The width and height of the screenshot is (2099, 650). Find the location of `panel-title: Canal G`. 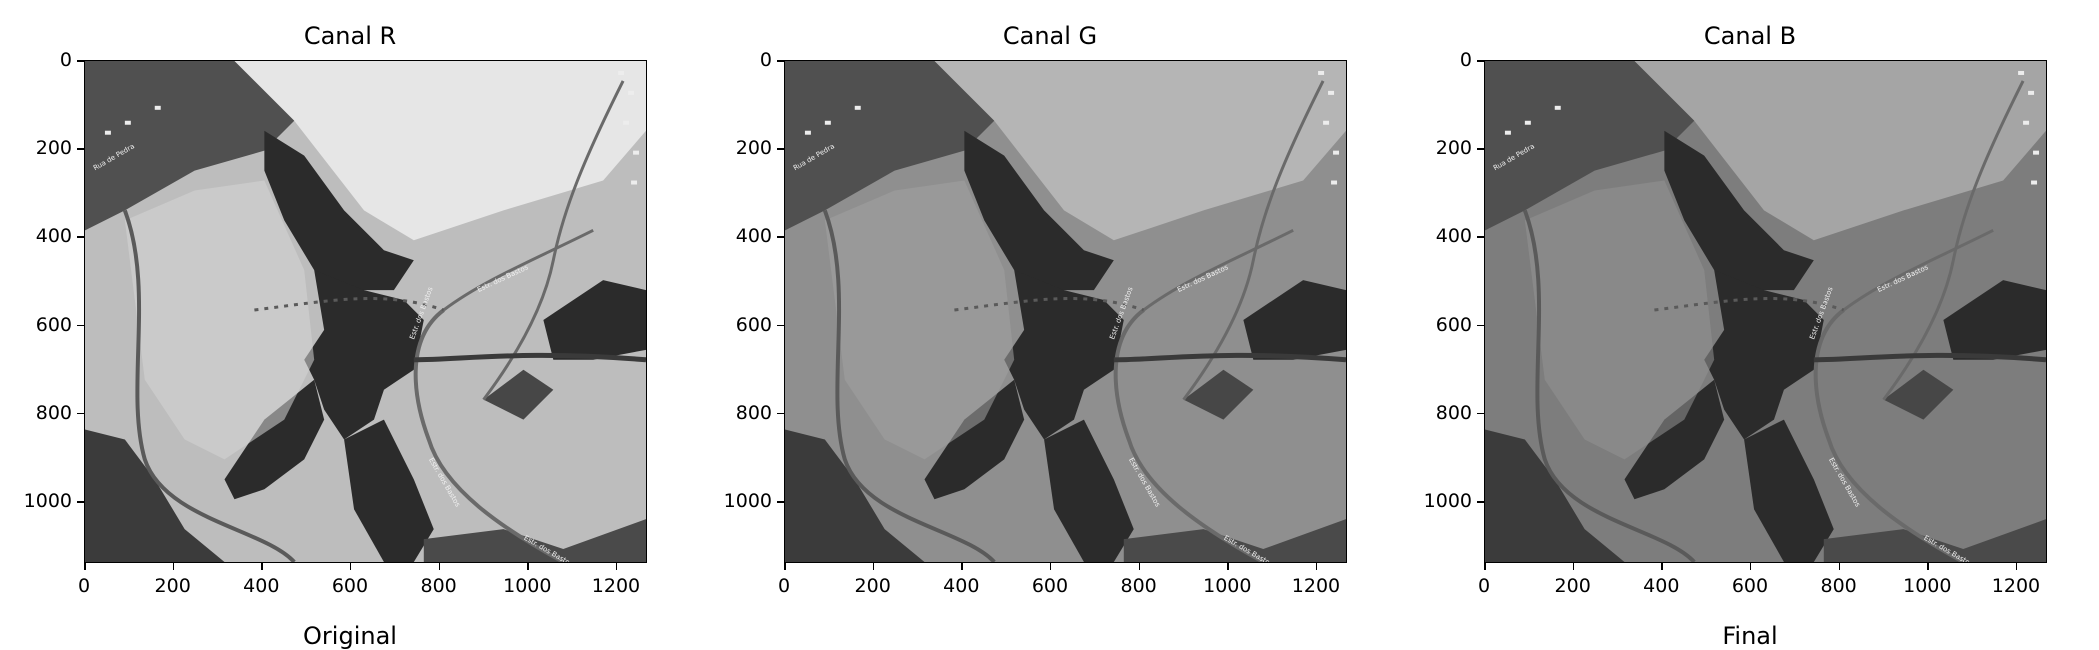

panel-title: Canal G is located at coordinates (1050, 36).